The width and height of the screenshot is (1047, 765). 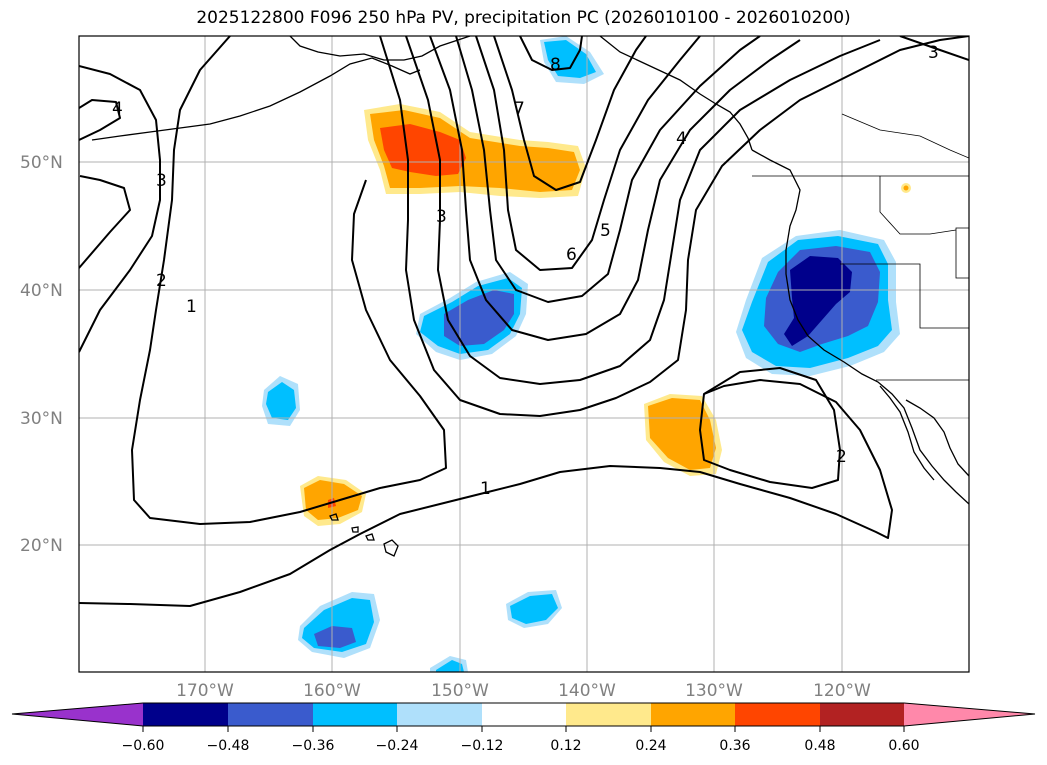 What do you see at coordinates (41, 291) in the screenshot?
I see `lat-label: 40°N` at bounding box center [41, 291].